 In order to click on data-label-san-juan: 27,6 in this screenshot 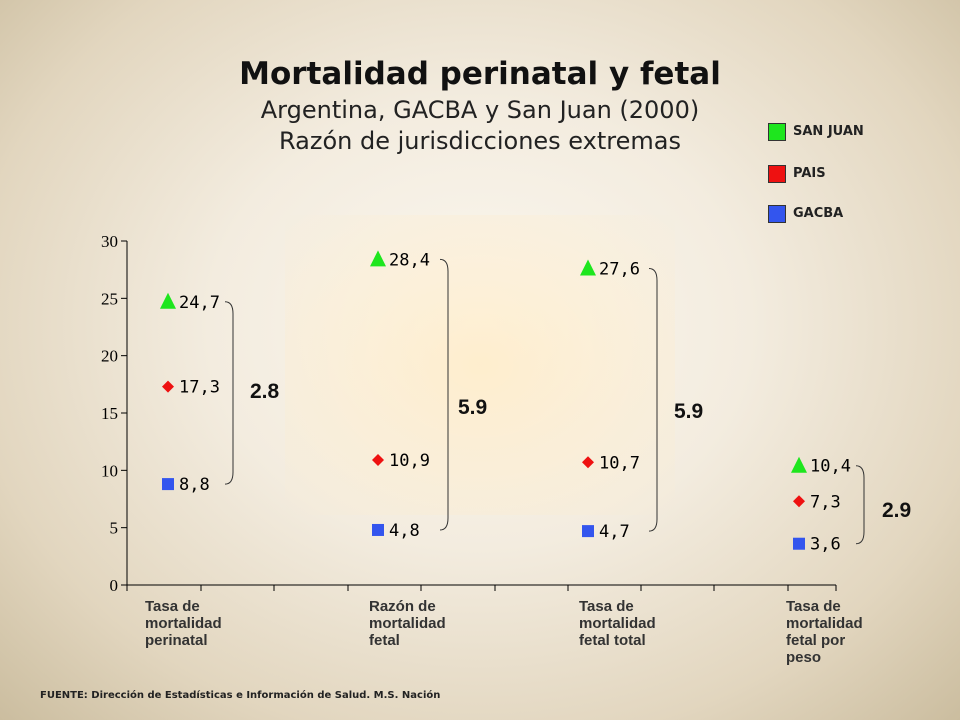, I will do `click(619, 270)`.